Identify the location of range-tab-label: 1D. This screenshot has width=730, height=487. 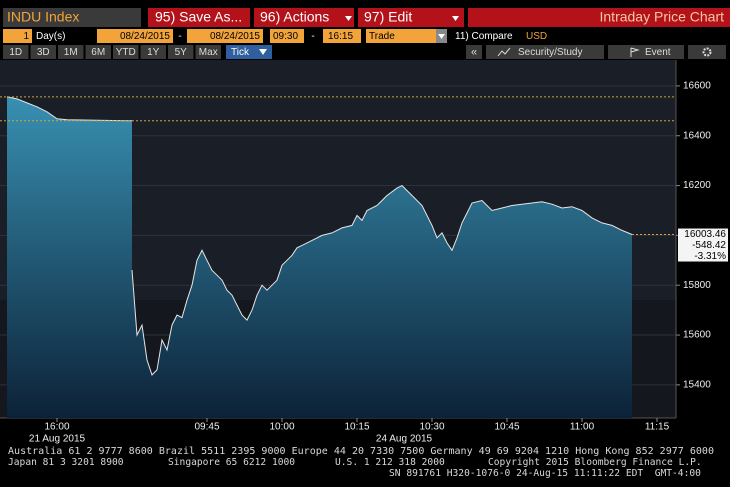
(15, 52).